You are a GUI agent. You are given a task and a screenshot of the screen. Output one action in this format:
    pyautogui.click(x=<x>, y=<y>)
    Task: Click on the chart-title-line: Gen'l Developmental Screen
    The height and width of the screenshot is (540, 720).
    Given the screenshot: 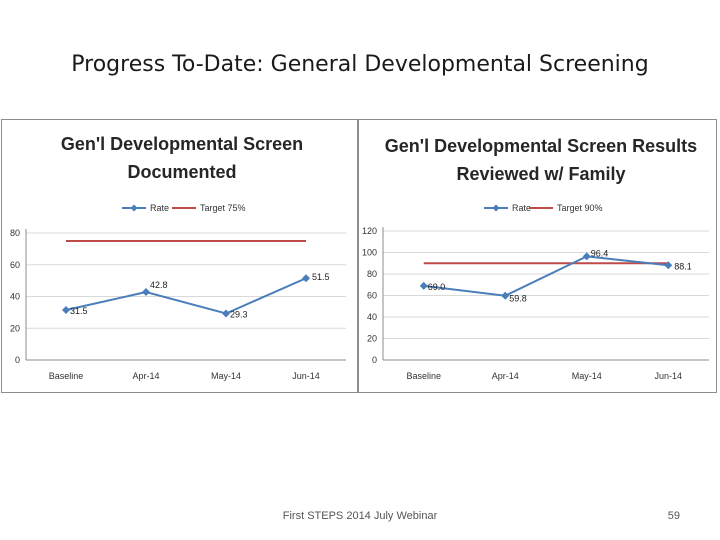 What is the action you would take?
    pyautogui.click(x=182, y=144)
    